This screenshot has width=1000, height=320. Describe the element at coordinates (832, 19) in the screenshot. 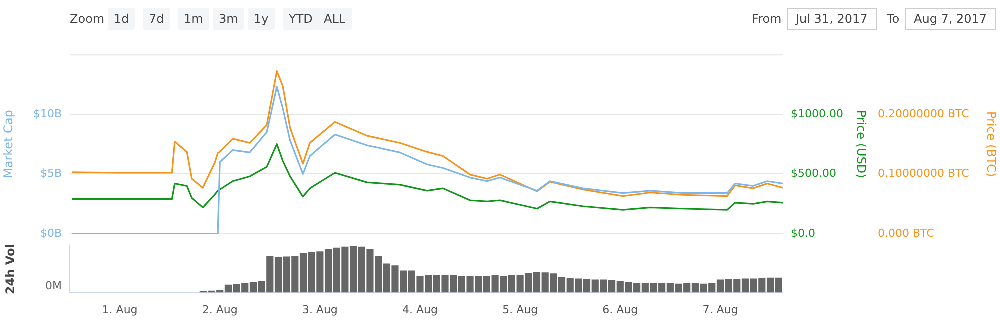

I see `date-field: Jul 31, 2017` at that location.